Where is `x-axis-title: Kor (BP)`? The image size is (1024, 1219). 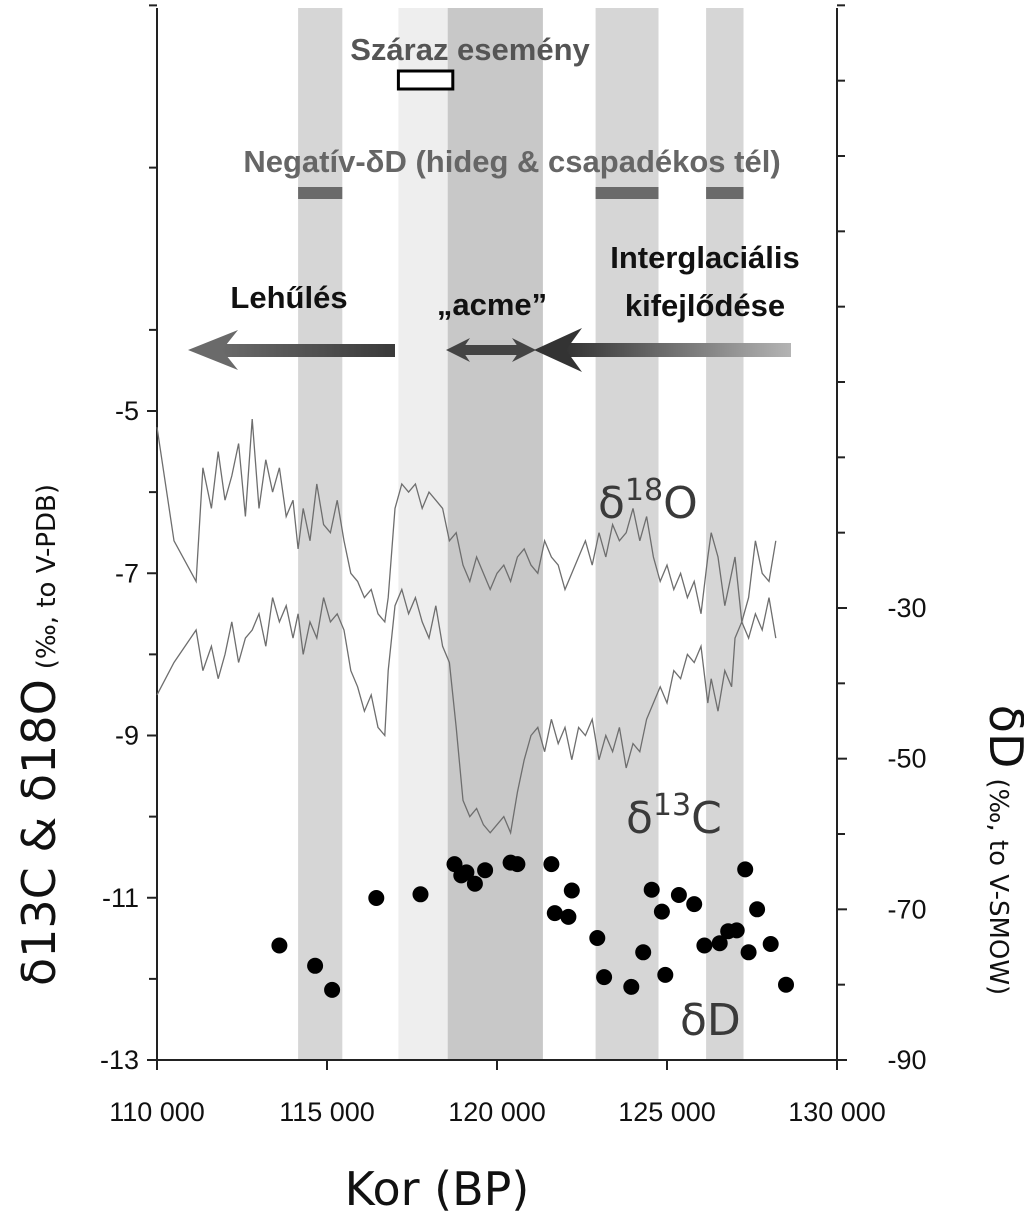
x-axis-title: Kor (BP) is located at coordinates (437, 1189).